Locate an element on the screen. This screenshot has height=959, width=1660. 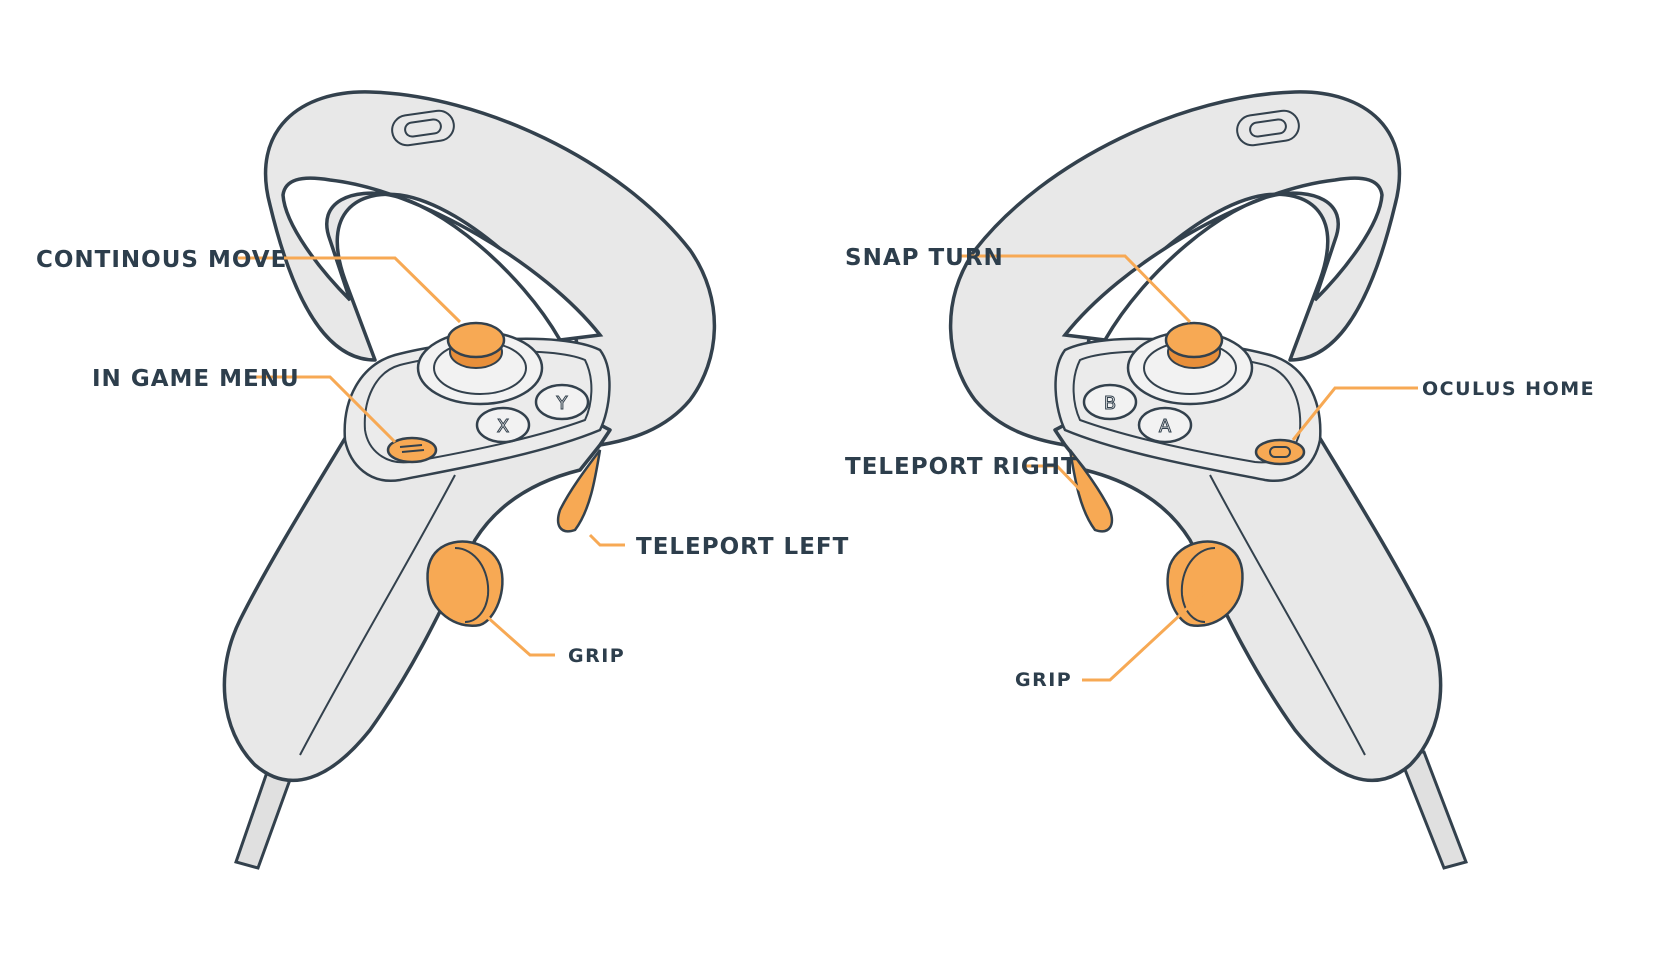
right-oculus-button is located at coordinates (1280, 452).